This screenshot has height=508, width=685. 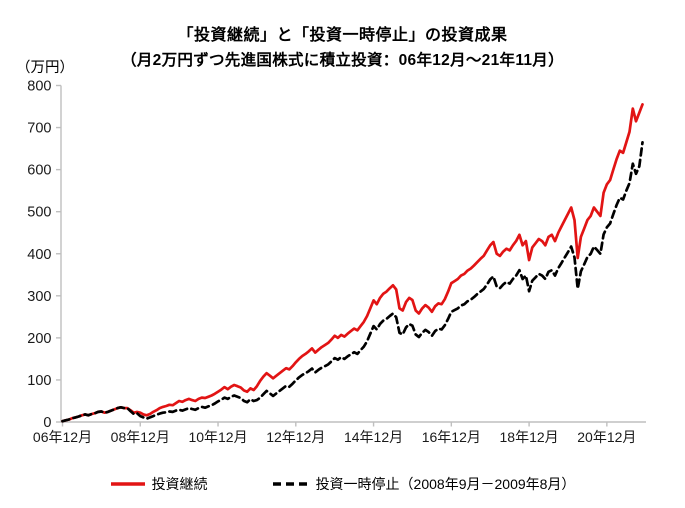 What do you see at coordinates (39, 129) in the screenshot?
I see `svg-text: 700` at bounding box center [39, 129].